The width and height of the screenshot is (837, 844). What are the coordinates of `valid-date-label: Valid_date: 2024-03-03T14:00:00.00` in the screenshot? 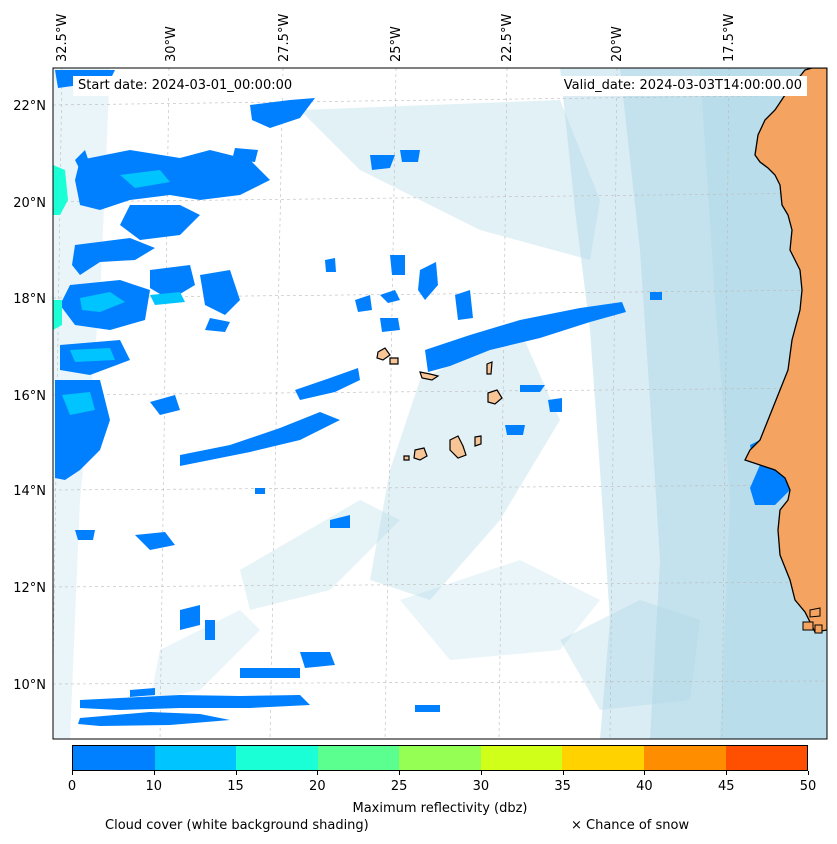 It's located at (682, 86).